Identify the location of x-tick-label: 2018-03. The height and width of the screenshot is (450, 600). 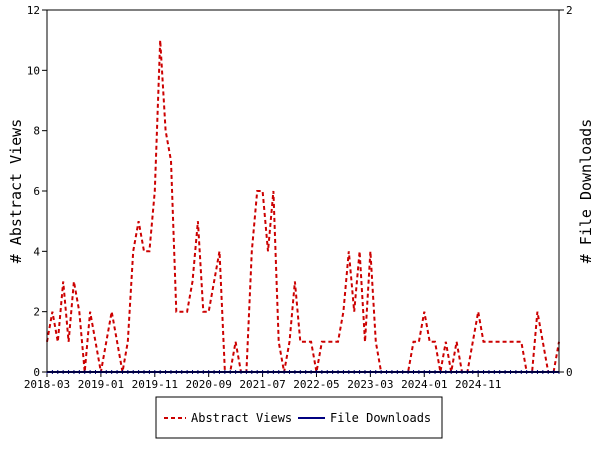
(47, 384).